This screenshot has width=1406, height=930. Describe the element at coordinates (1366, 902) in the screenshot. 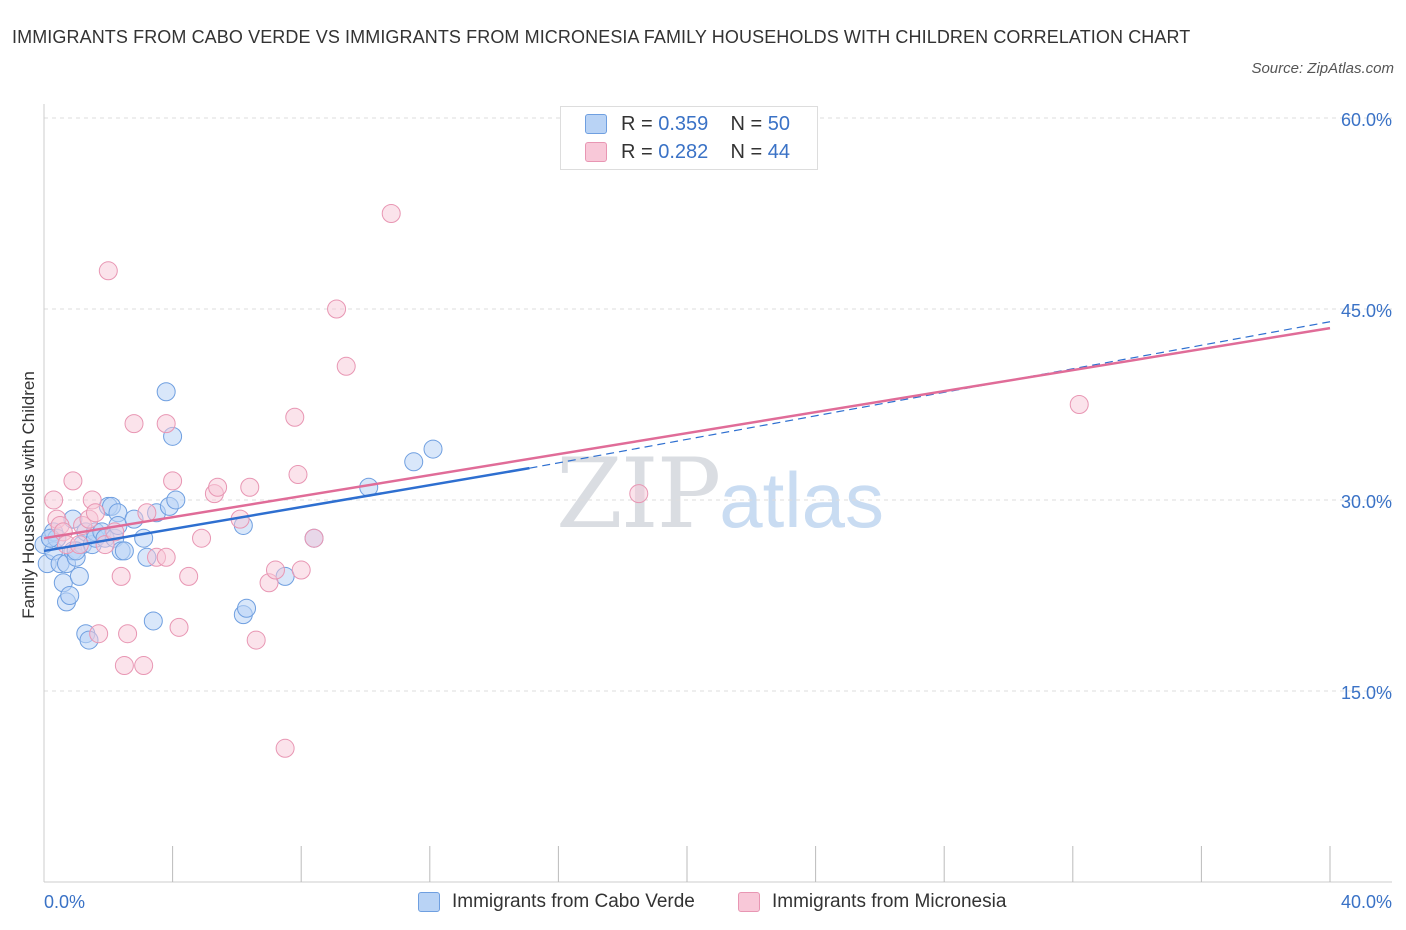

I see `x-tick-label: 40.0%` at that location.